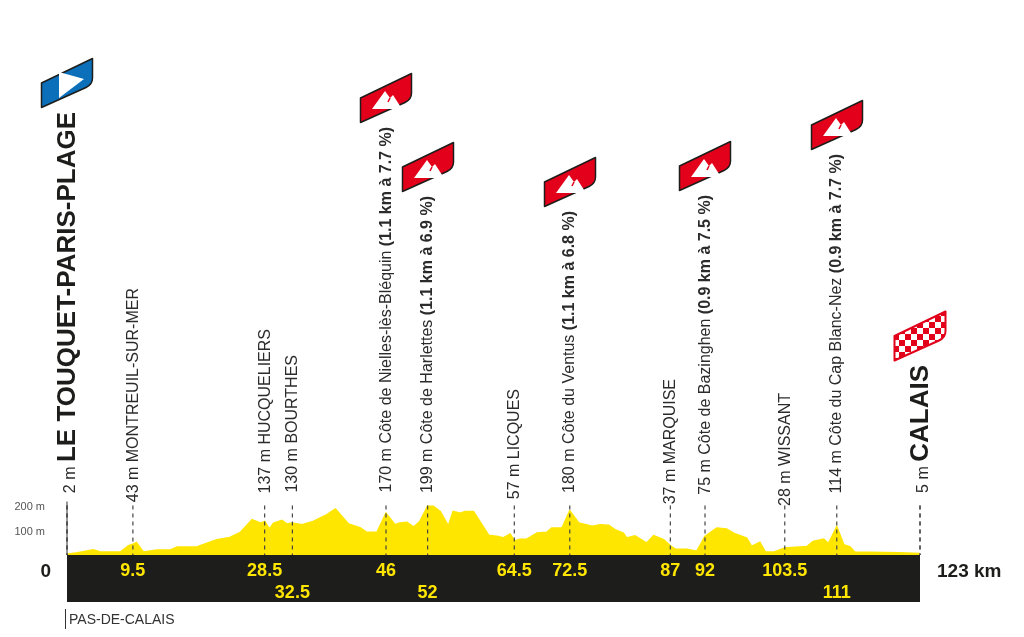 Image resolution: width=1024 pixels, height=637 pixels. What do you see at coordinates (291, 424) in the screenshot?
I see `annotation: 130 m BOURTHES` at bounding box center [291, 424].